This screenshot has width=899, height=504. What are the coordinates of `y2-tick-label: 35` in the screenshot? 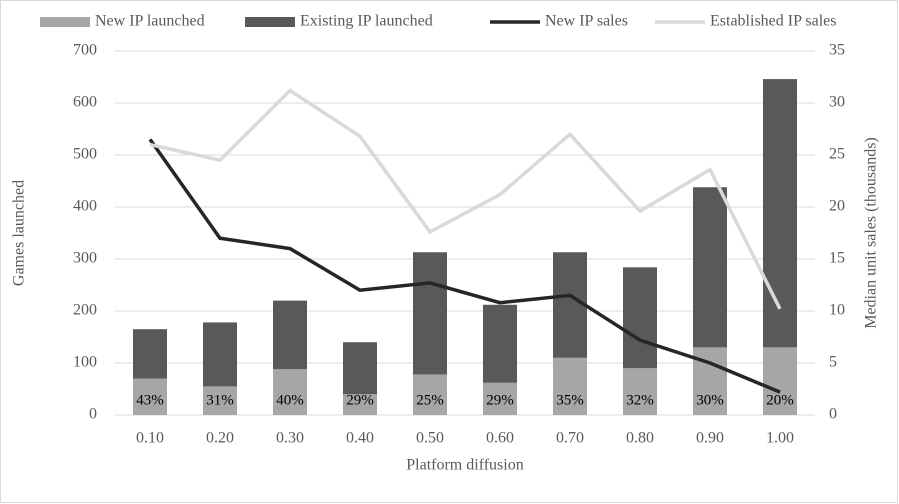 It's located at (837, 50).